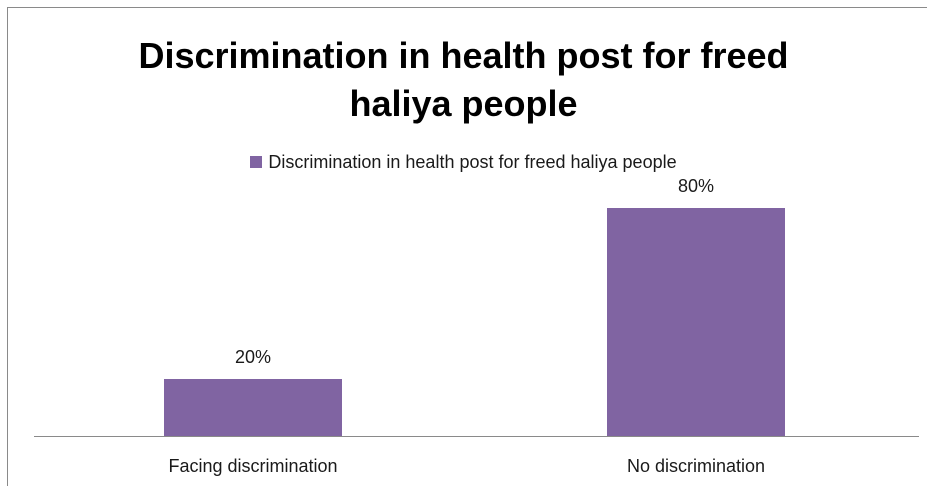 The image size is (927, 486). I want to click on data-label-1: 20%, so click(253, 357).